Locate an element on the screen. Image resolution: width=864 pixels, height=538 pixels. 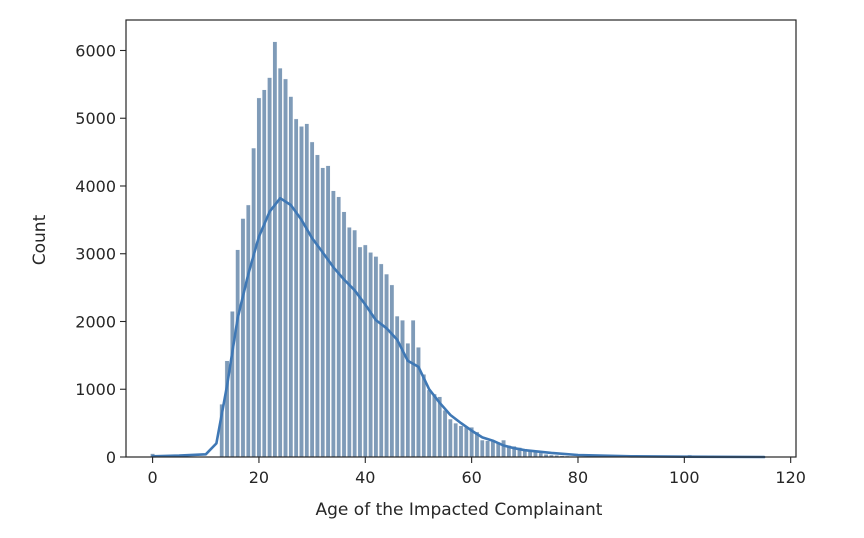
x-tick-label: 40 is located at coordinates (365, 477).